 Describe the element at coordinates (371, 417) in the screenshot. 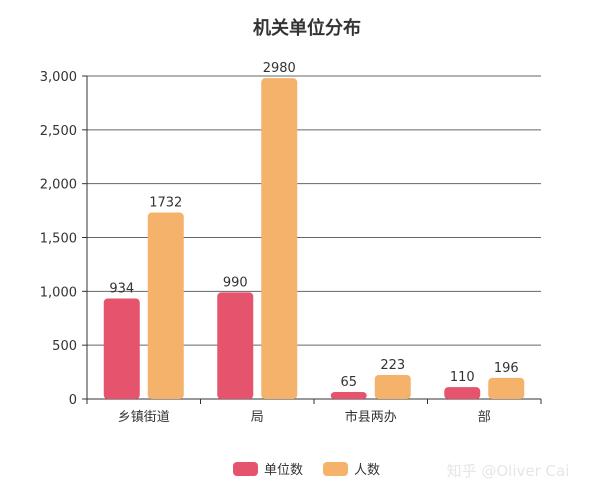

I see `x-tick-label: 市县两办` at that location.